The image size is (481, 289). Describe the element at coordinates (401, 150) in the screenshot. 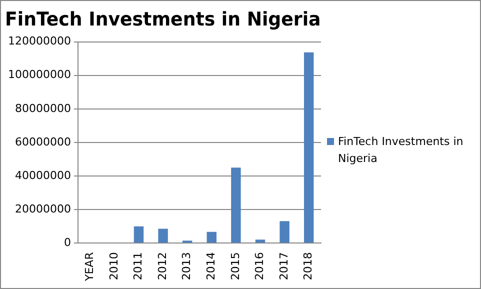

I see `legend-label: FinTech Investments in Nigeria` at that location.